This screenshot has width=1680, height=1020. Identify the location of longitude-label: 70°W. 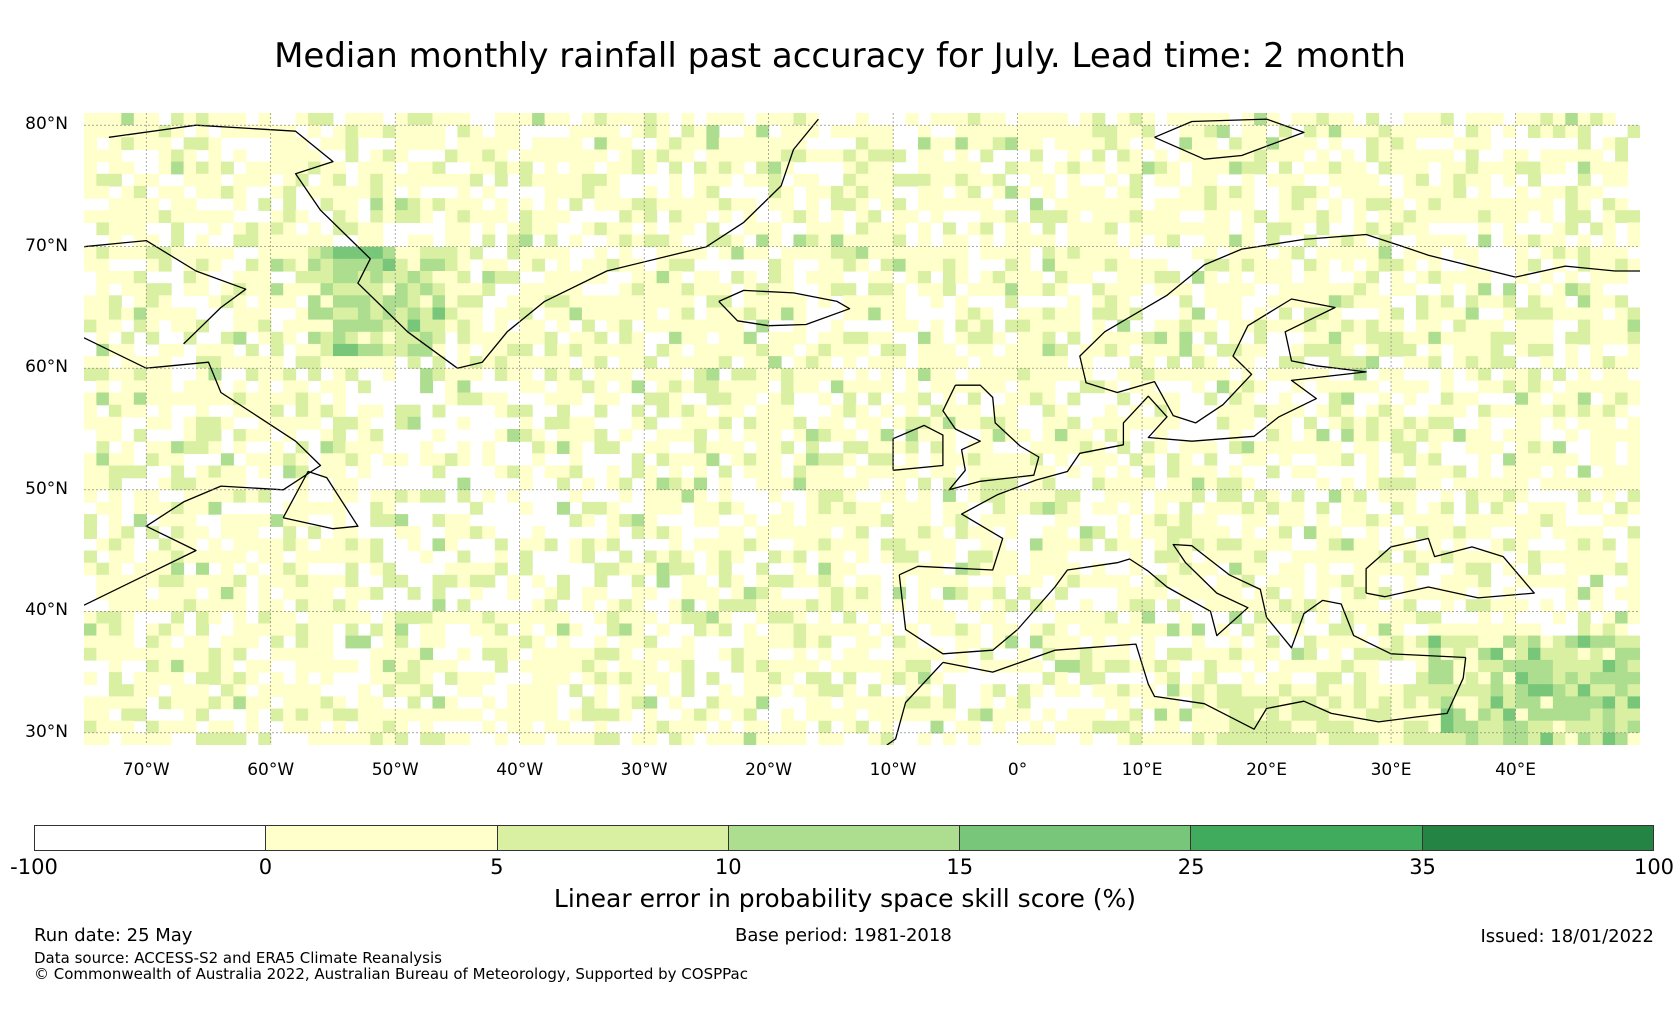
(146, 770).